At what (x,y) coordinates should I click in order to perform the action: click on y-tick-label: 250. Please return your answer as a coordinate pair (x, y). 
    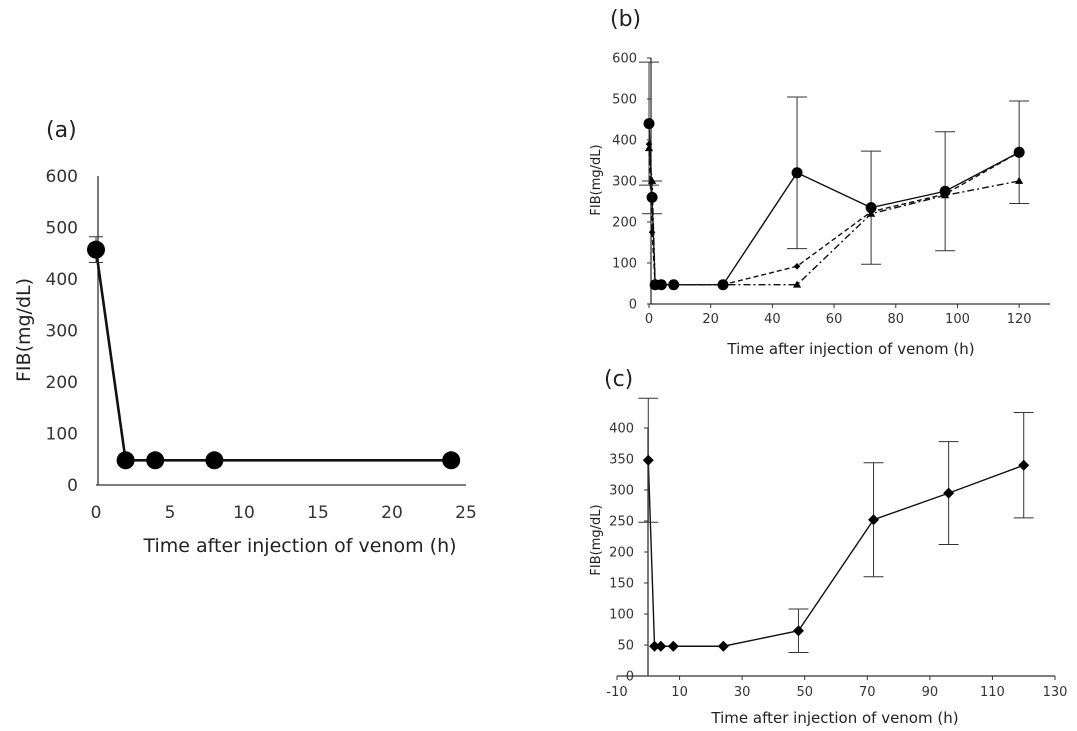
    Looking at the image, I should click on (621, 522).